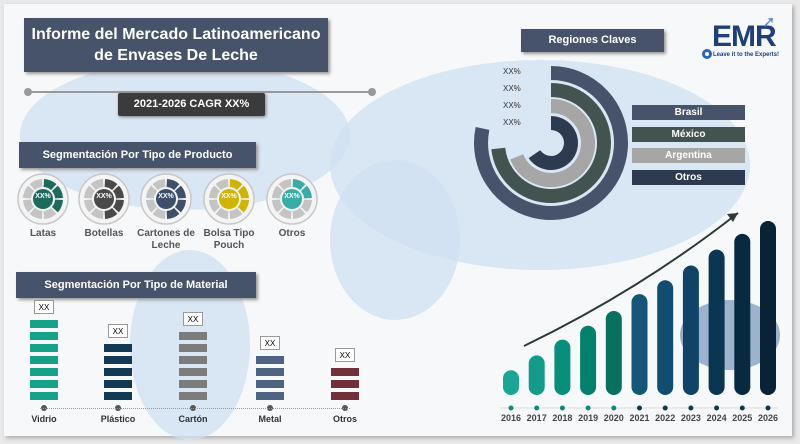  Describe the element at coordinates (536, 418) in the screenshot. I see `year-label: 2017` at that location.